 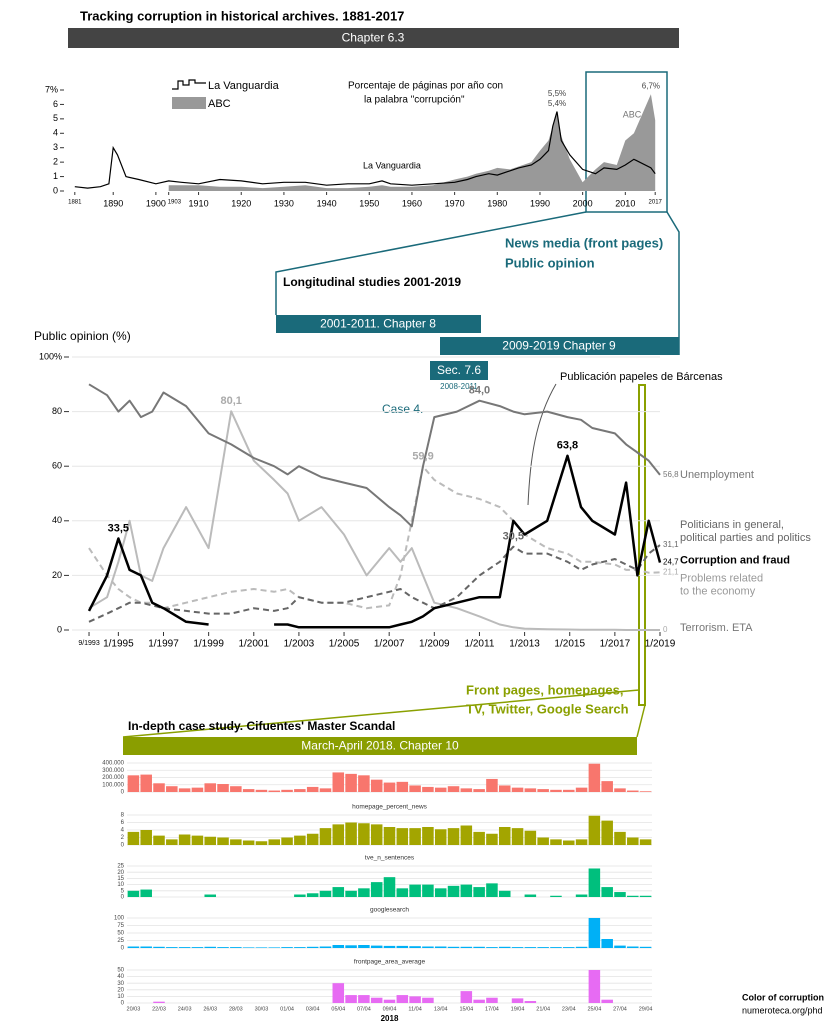 What do you see at coordinates (651, 85) in the screenshot?
I see `annotation: 6,7%` at bounding box center [651, 85].